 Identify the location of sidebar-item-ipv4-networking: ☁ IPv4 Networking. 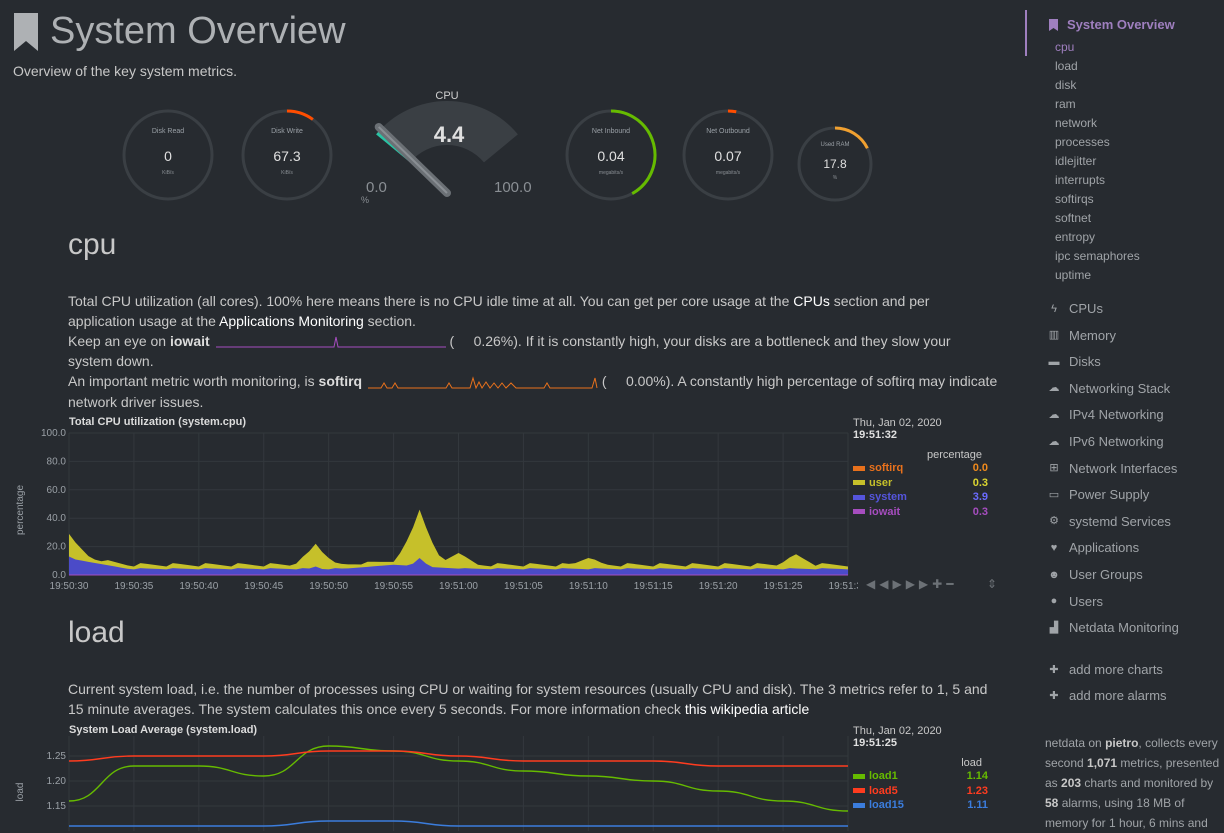
(1105, 414).